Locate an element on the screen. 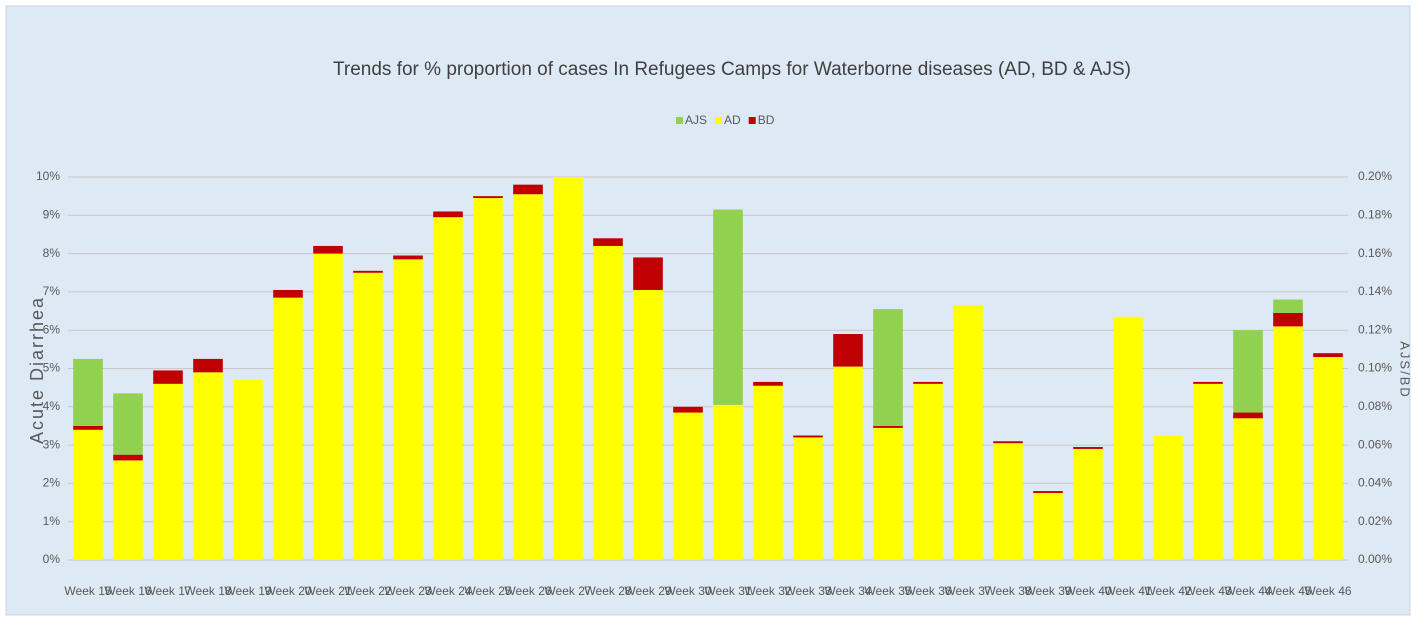  y2-tick-label: 0.20% is located at coordinates (1375, 176).